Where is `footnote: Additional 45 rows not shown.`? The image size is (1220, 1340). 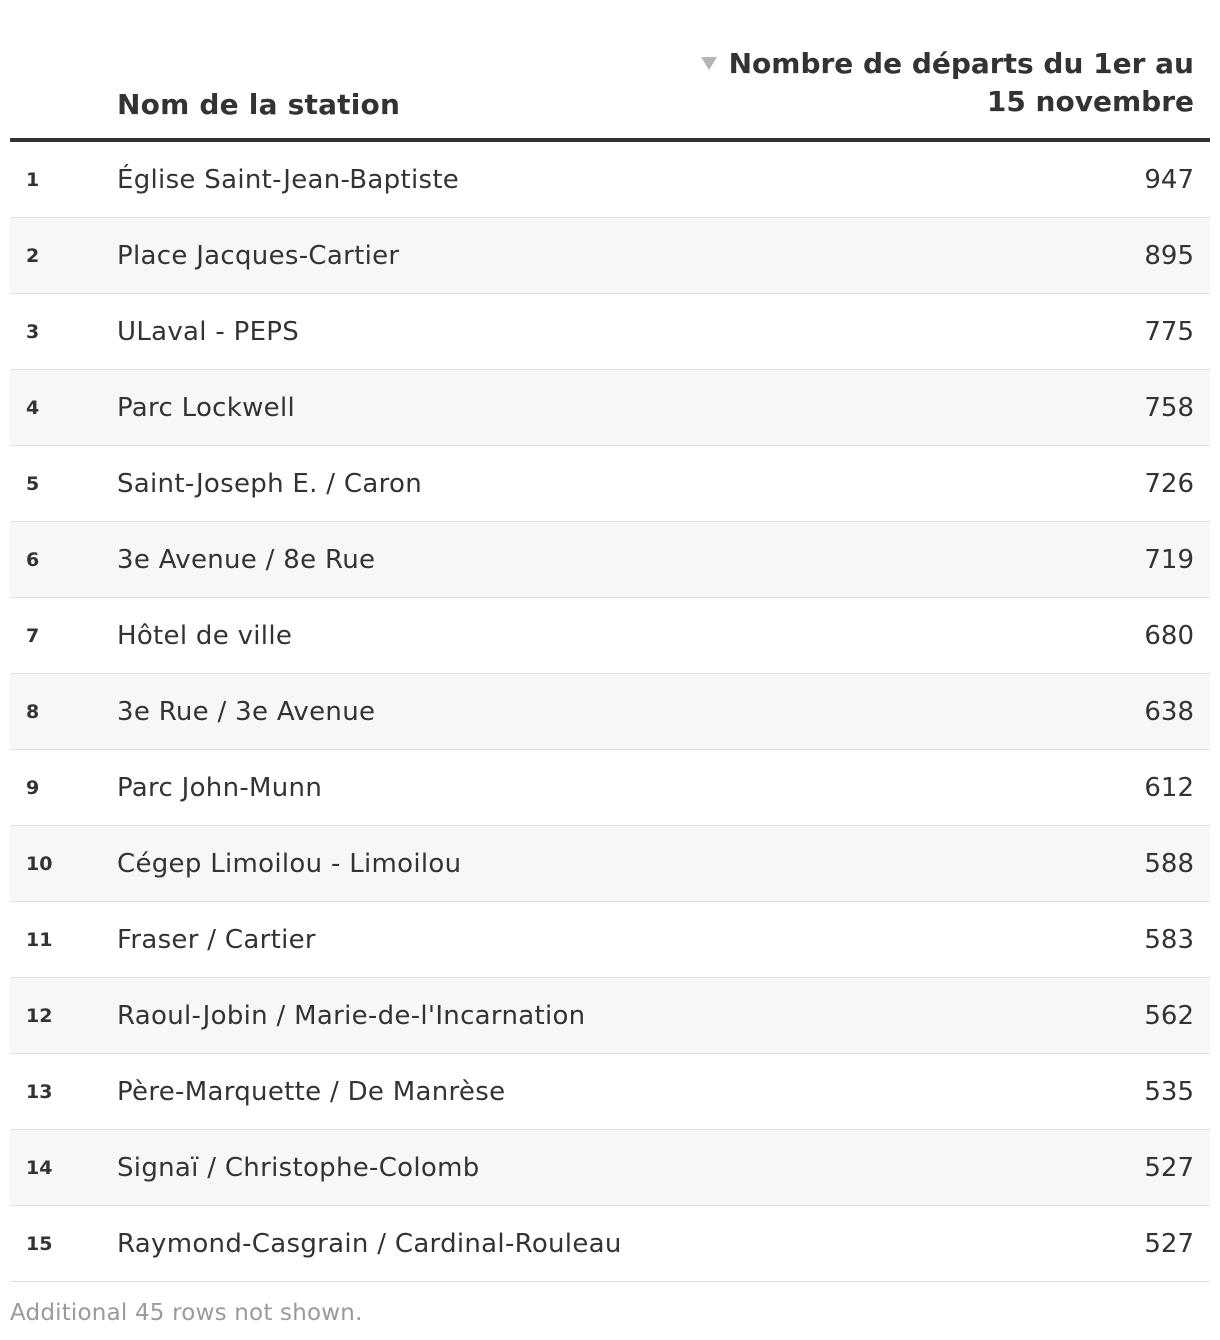 footnote: Additional 45 rows not shown. is located at coordinates (186, 1313).